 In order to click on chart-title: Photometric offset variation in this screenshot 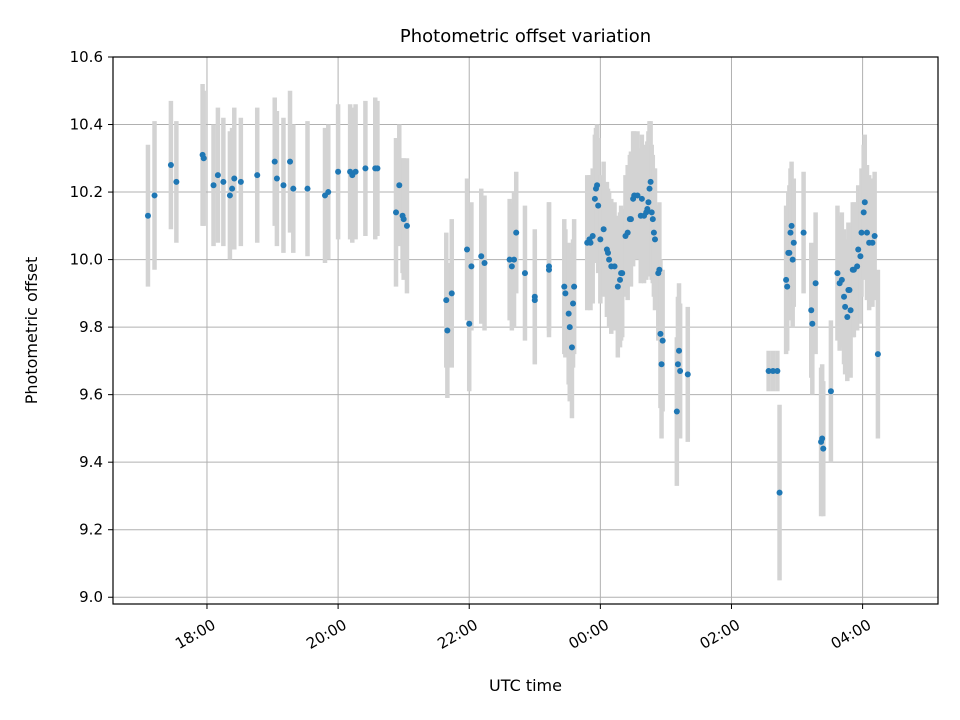, I will do `click(525, 36)`.